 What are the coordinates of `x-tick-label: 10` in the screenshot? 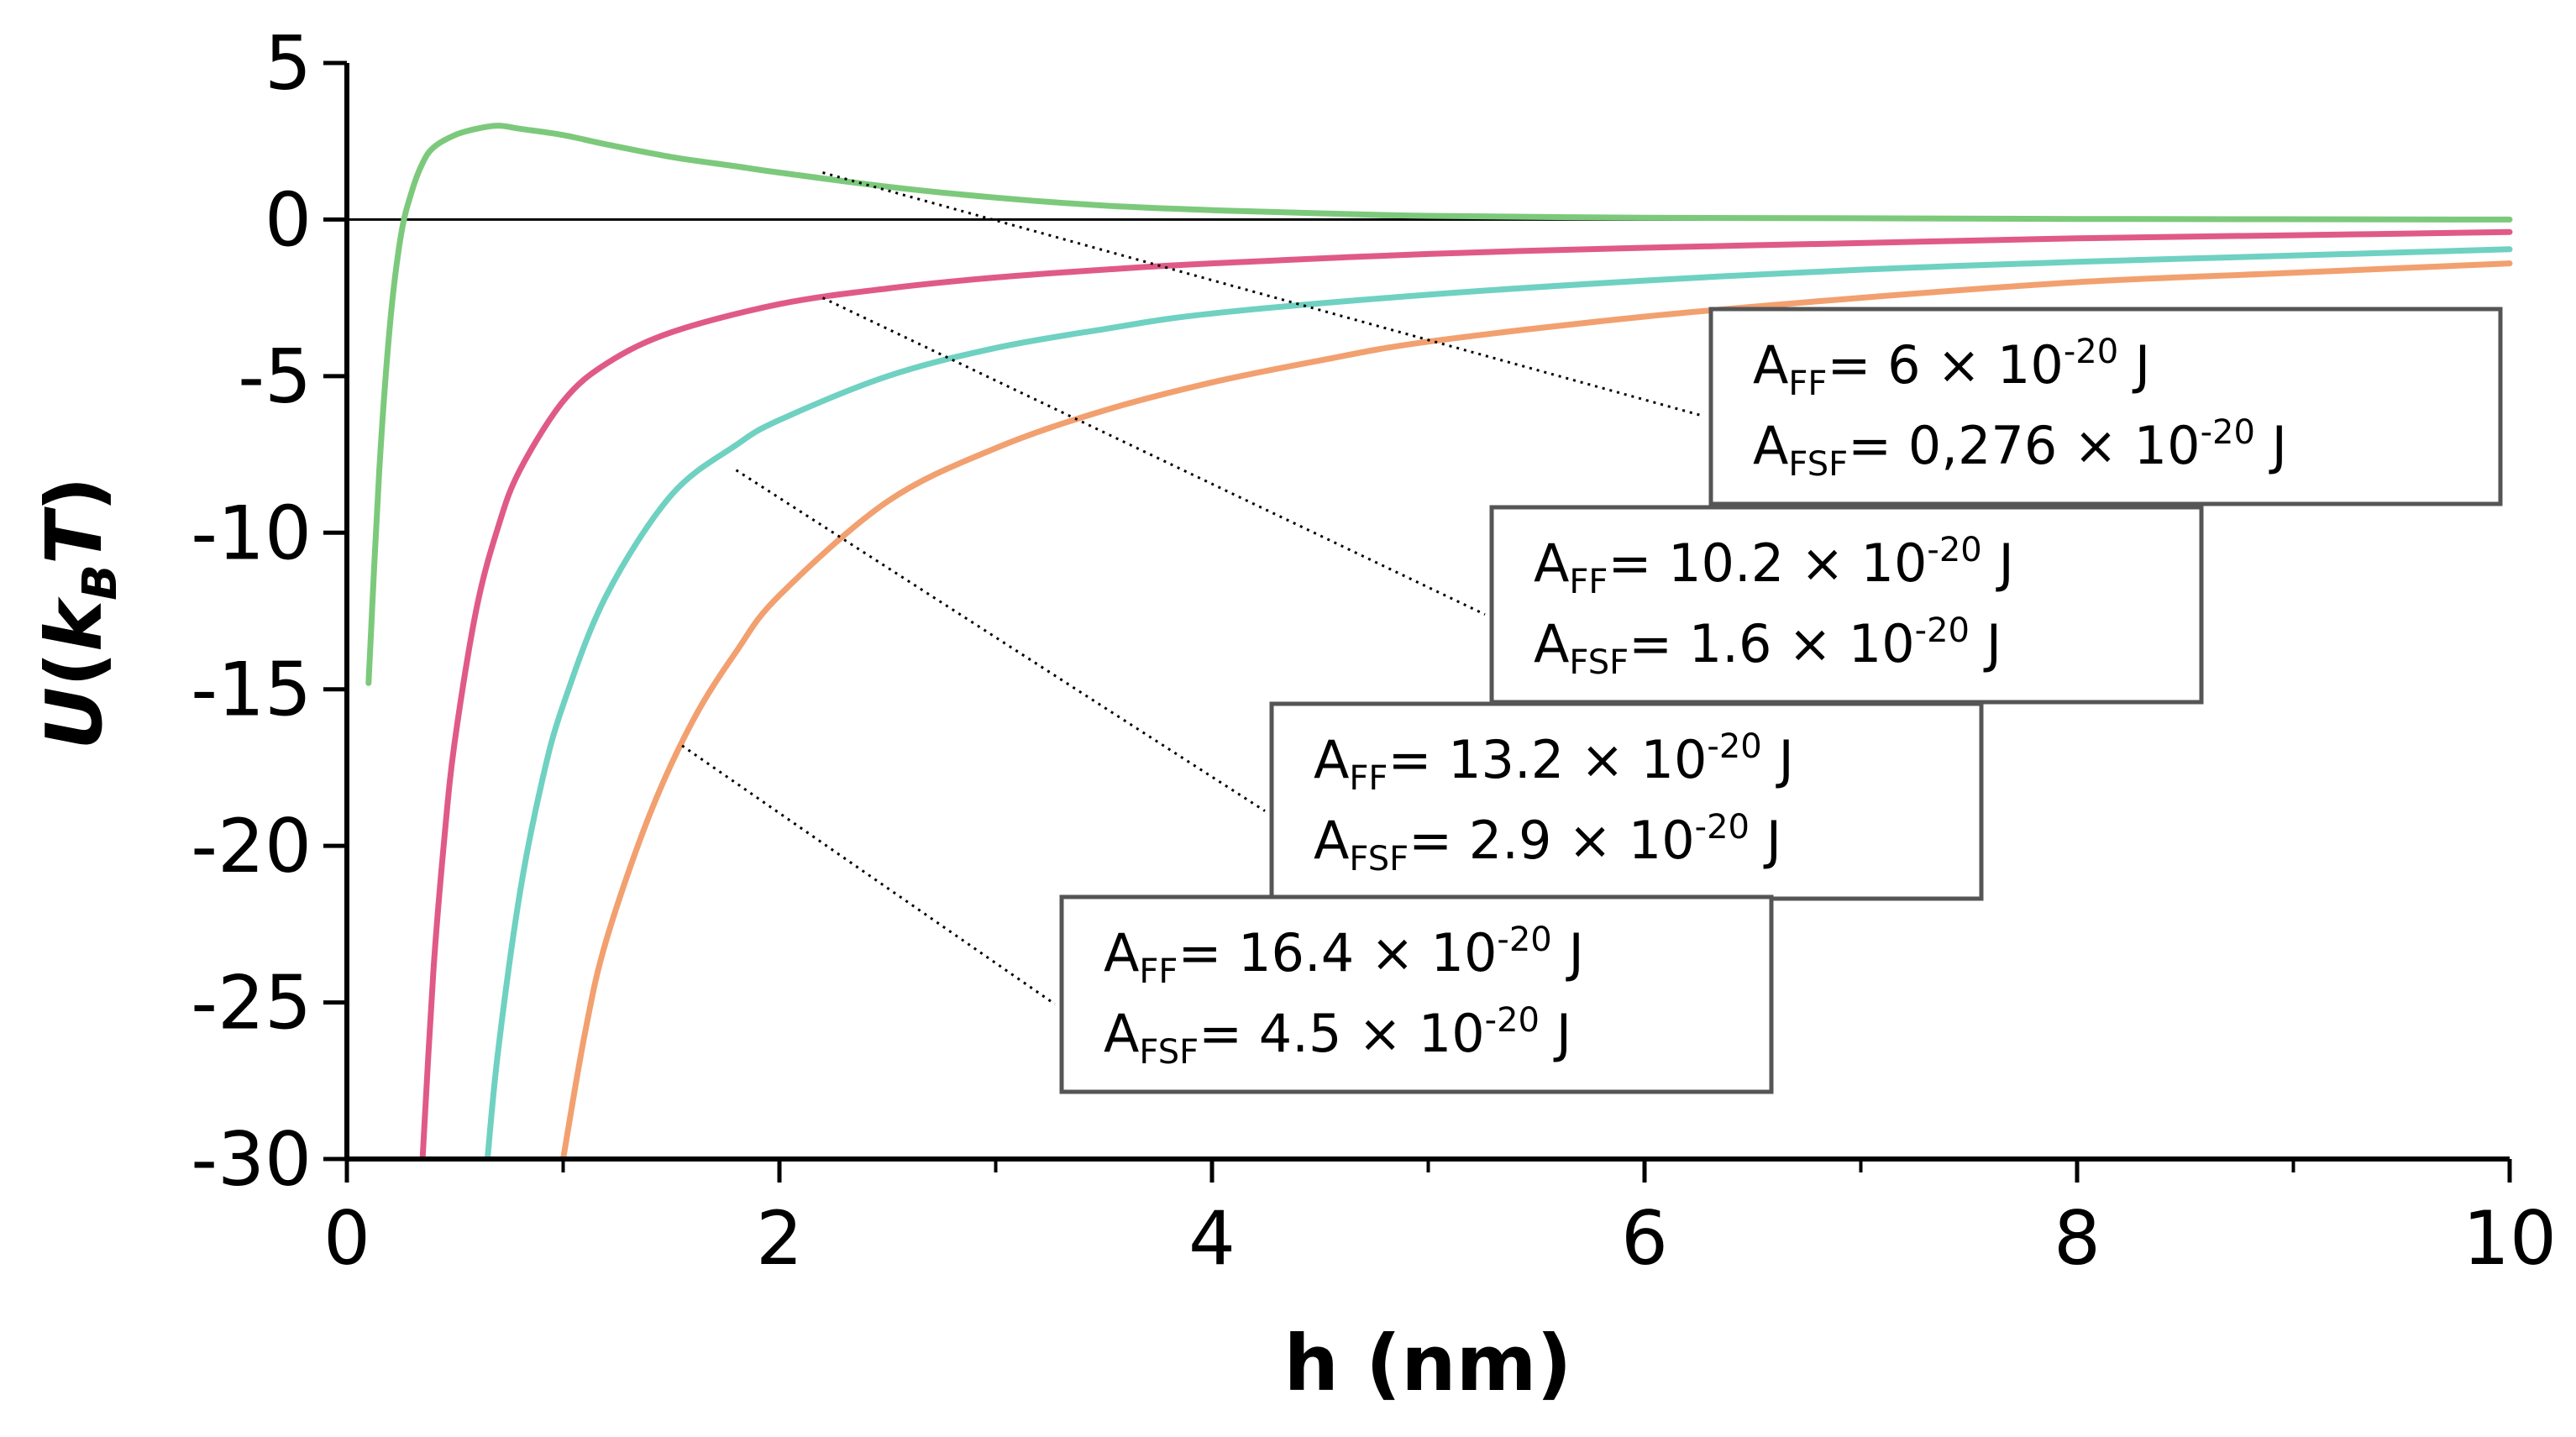 It's located at (2510, 1238).